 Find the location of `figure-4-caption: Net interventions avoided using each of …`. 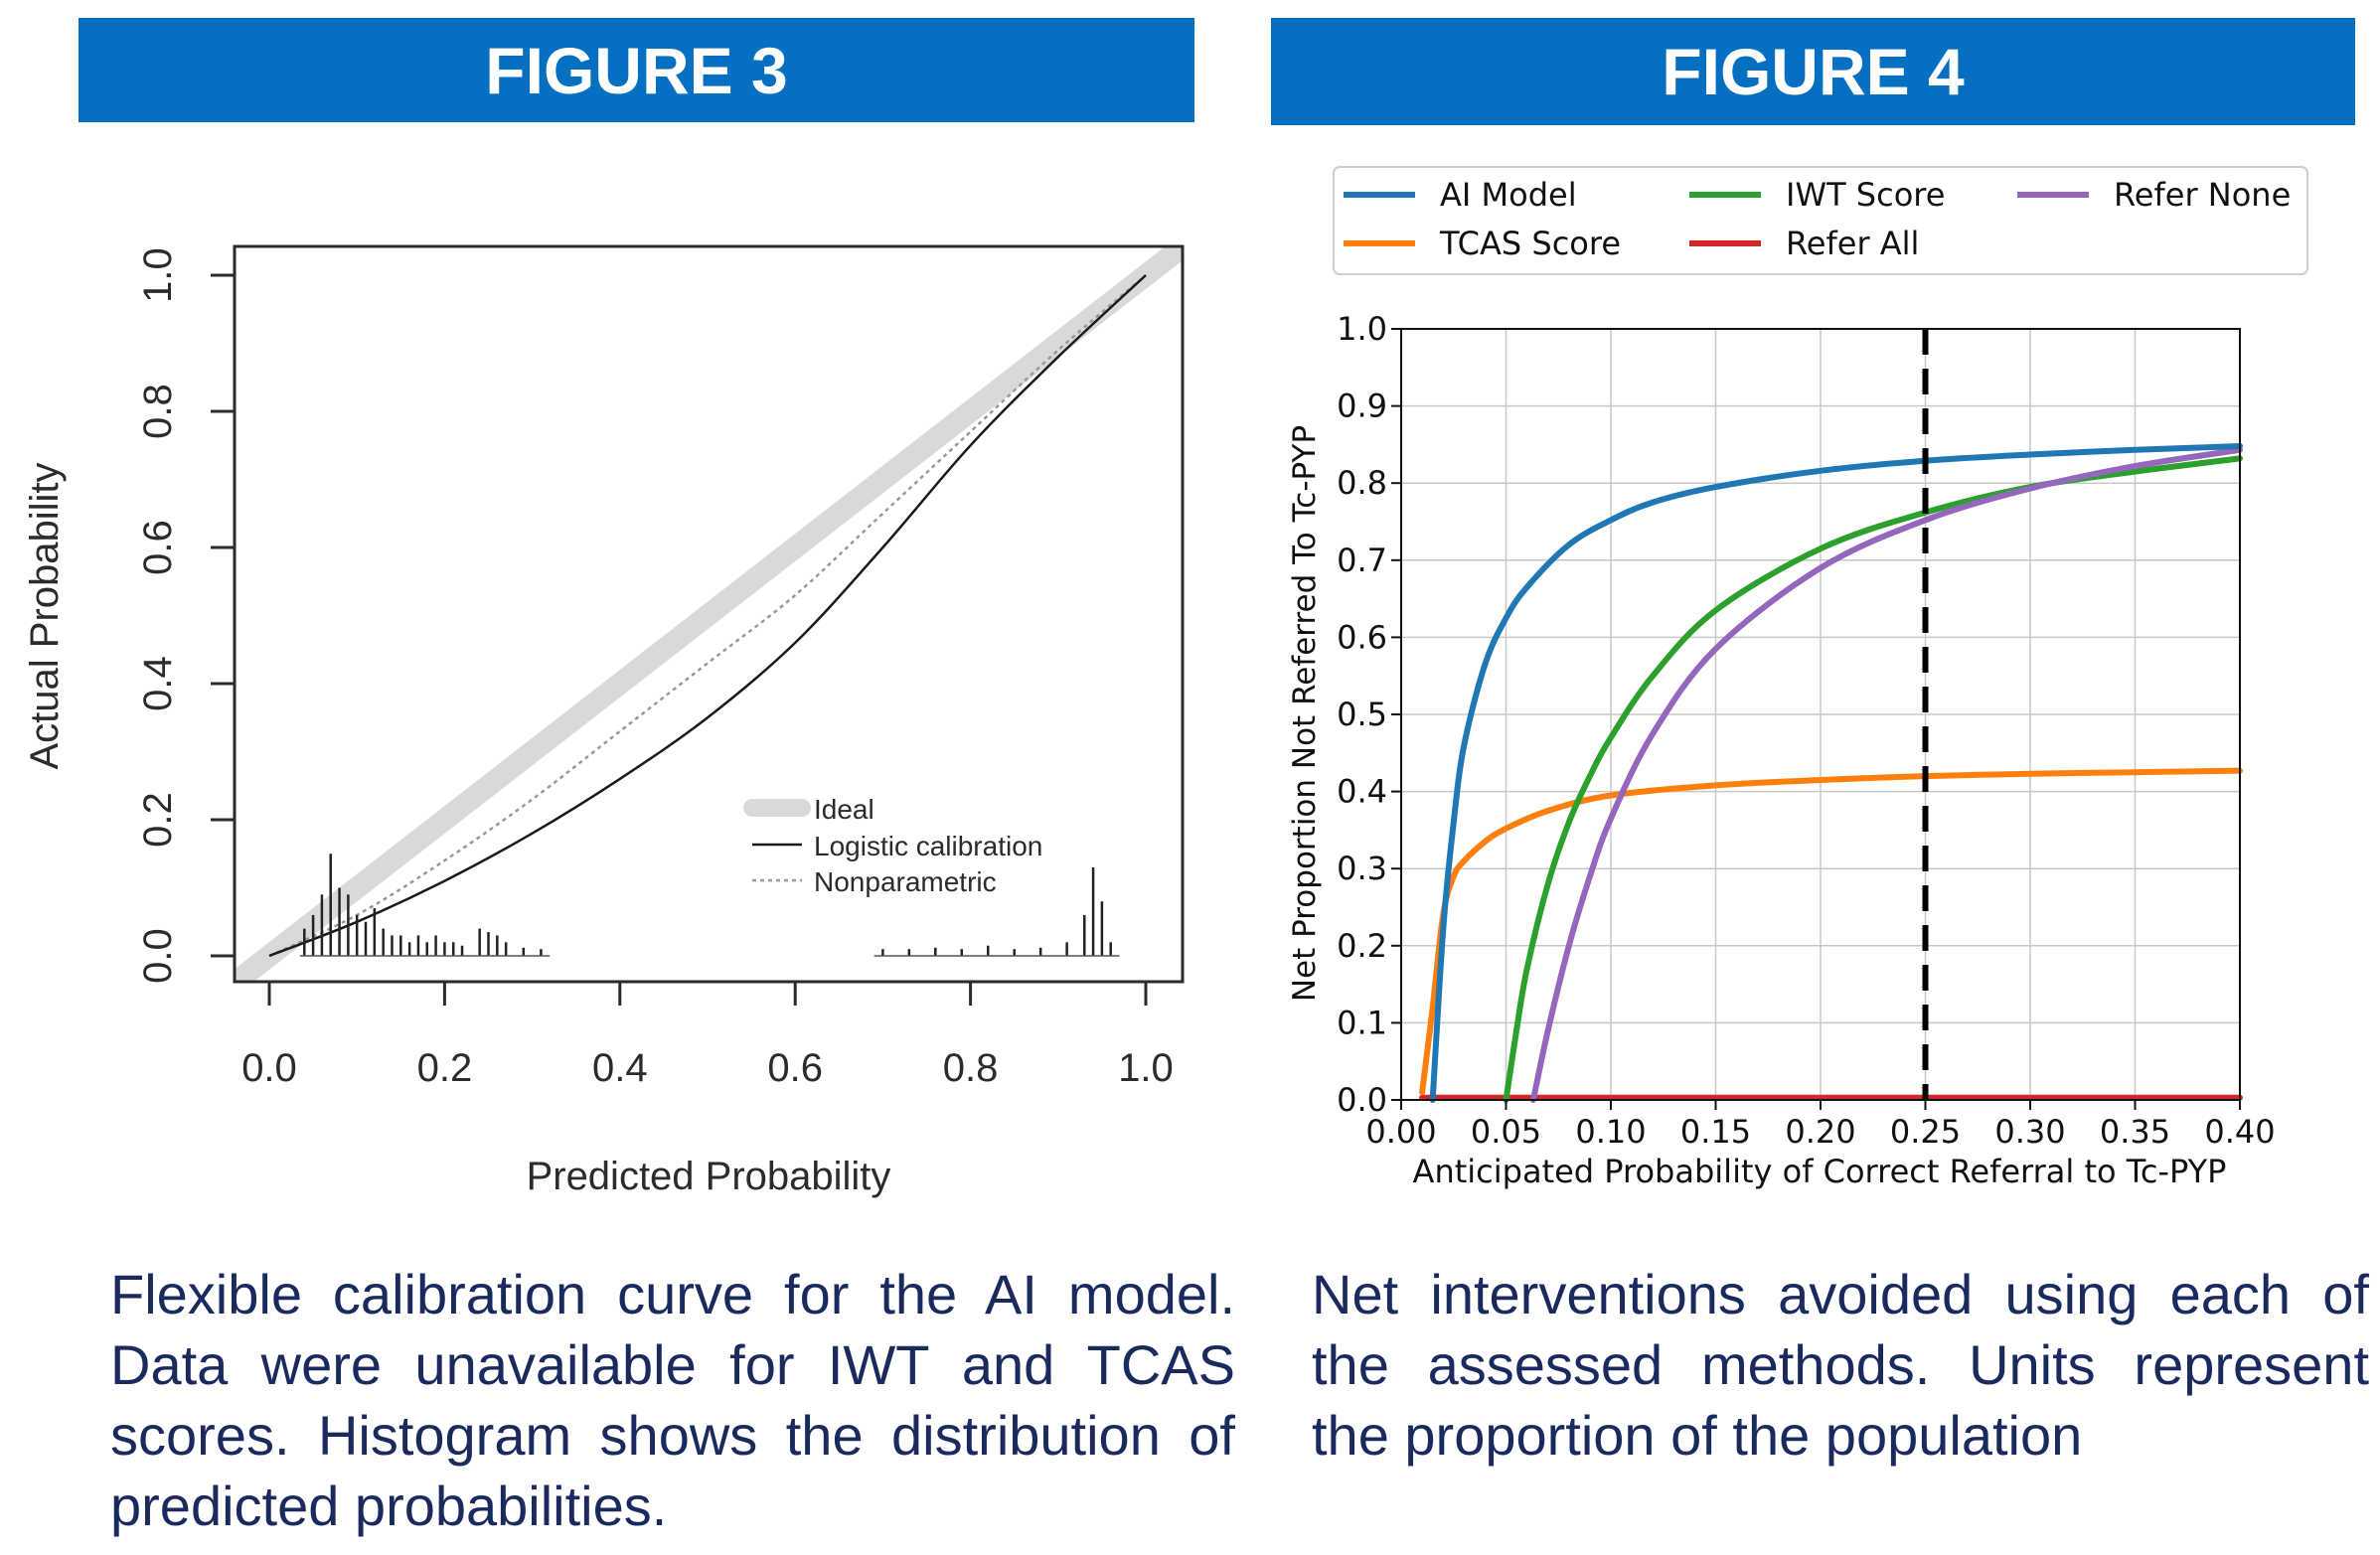

figure-4-caption: Net interventions avoided using each of … is located at coordinates (1840, 1365).